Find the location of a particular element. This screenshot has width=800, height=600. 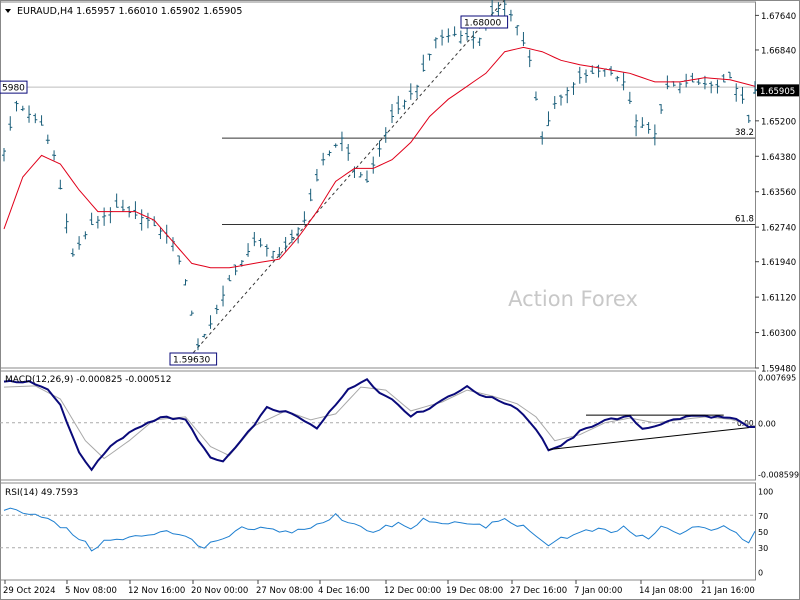

fib-level-label: 38.2 is located at coordinates (744, 133).